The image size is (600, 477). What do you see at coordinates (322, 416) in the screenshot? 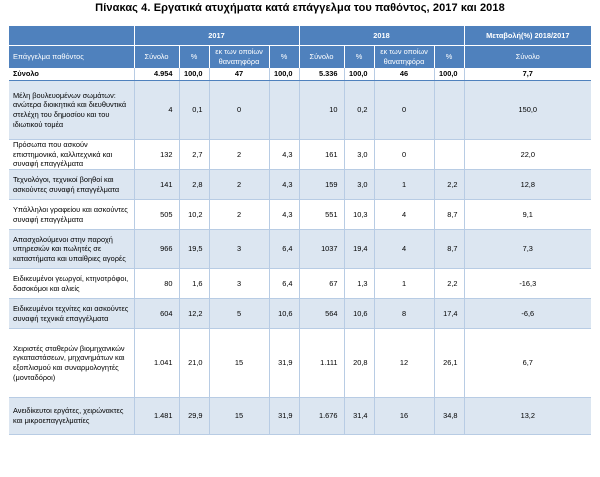
I see `cell-total-2018: 1.676` at bounding box center [322, 416].